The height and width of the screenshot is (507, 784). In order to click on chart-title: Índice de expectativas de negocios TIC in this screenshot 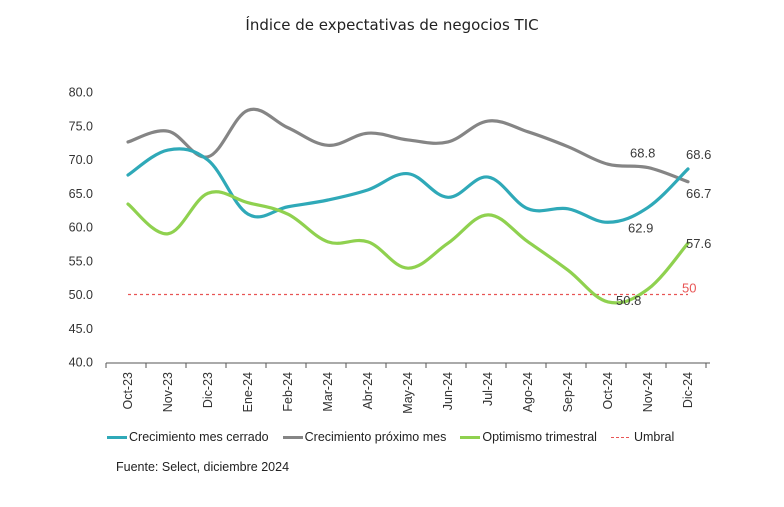, I will do `click(392, 25)`.